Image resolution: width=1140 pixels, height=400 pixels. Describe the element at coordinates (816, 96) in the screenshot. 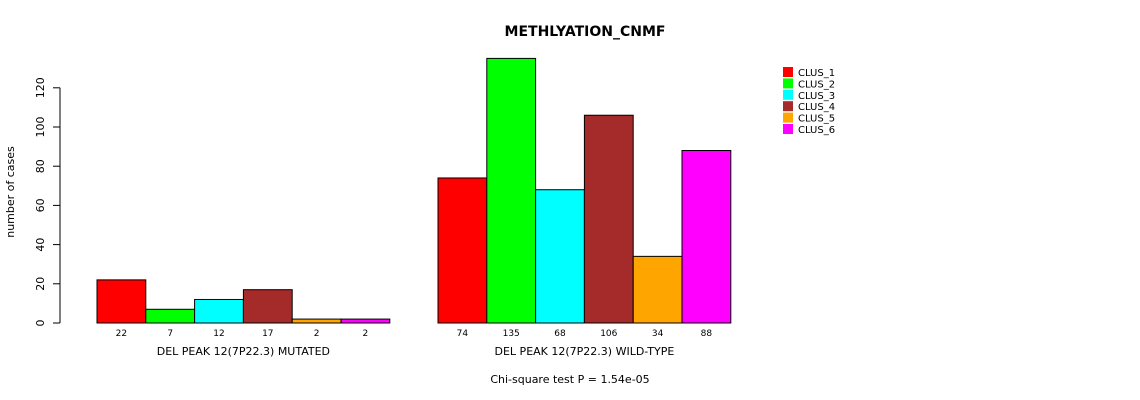

I see `legend-entry: CLUS_3` at that location.